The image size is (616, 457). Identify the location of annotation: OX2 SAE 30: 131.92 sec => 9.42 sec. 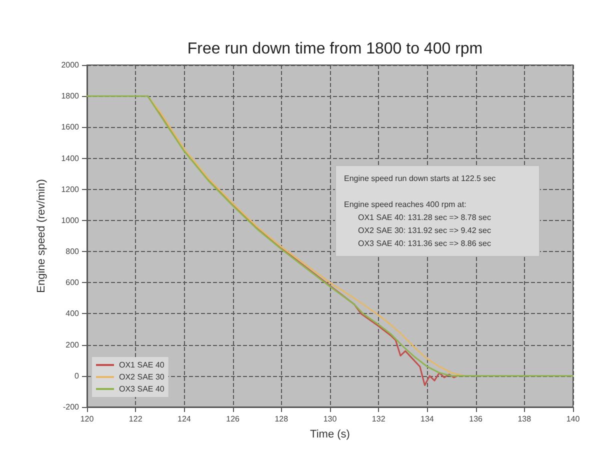
(424, 231).